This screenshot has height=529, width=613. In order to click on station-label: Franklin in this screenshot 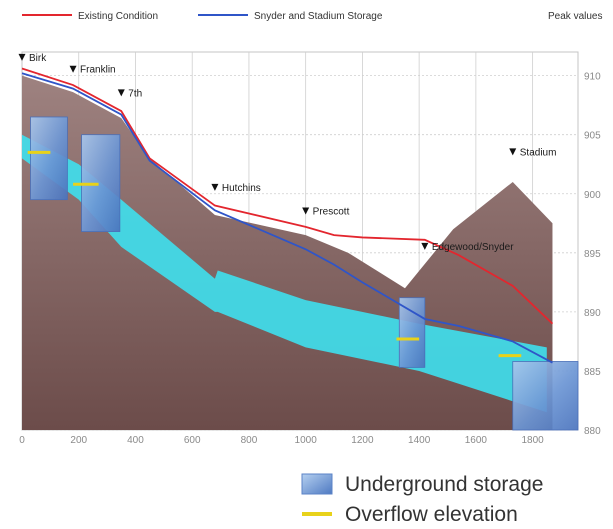, I will do `click(98, 70)`.